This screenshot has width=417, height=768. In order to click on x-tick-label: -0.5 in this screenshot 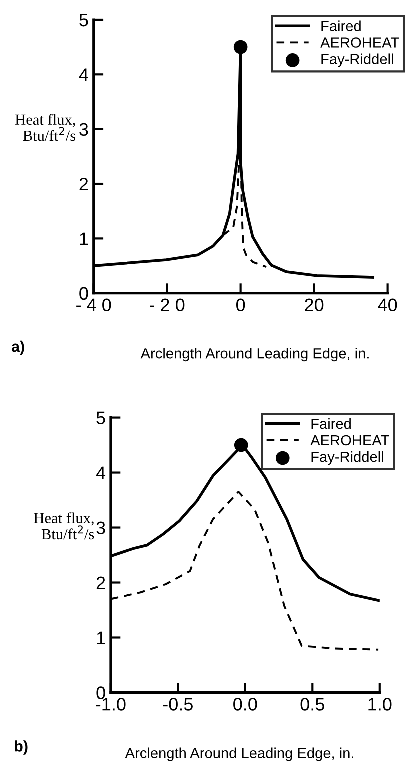, I will do `click(178, 704)`.